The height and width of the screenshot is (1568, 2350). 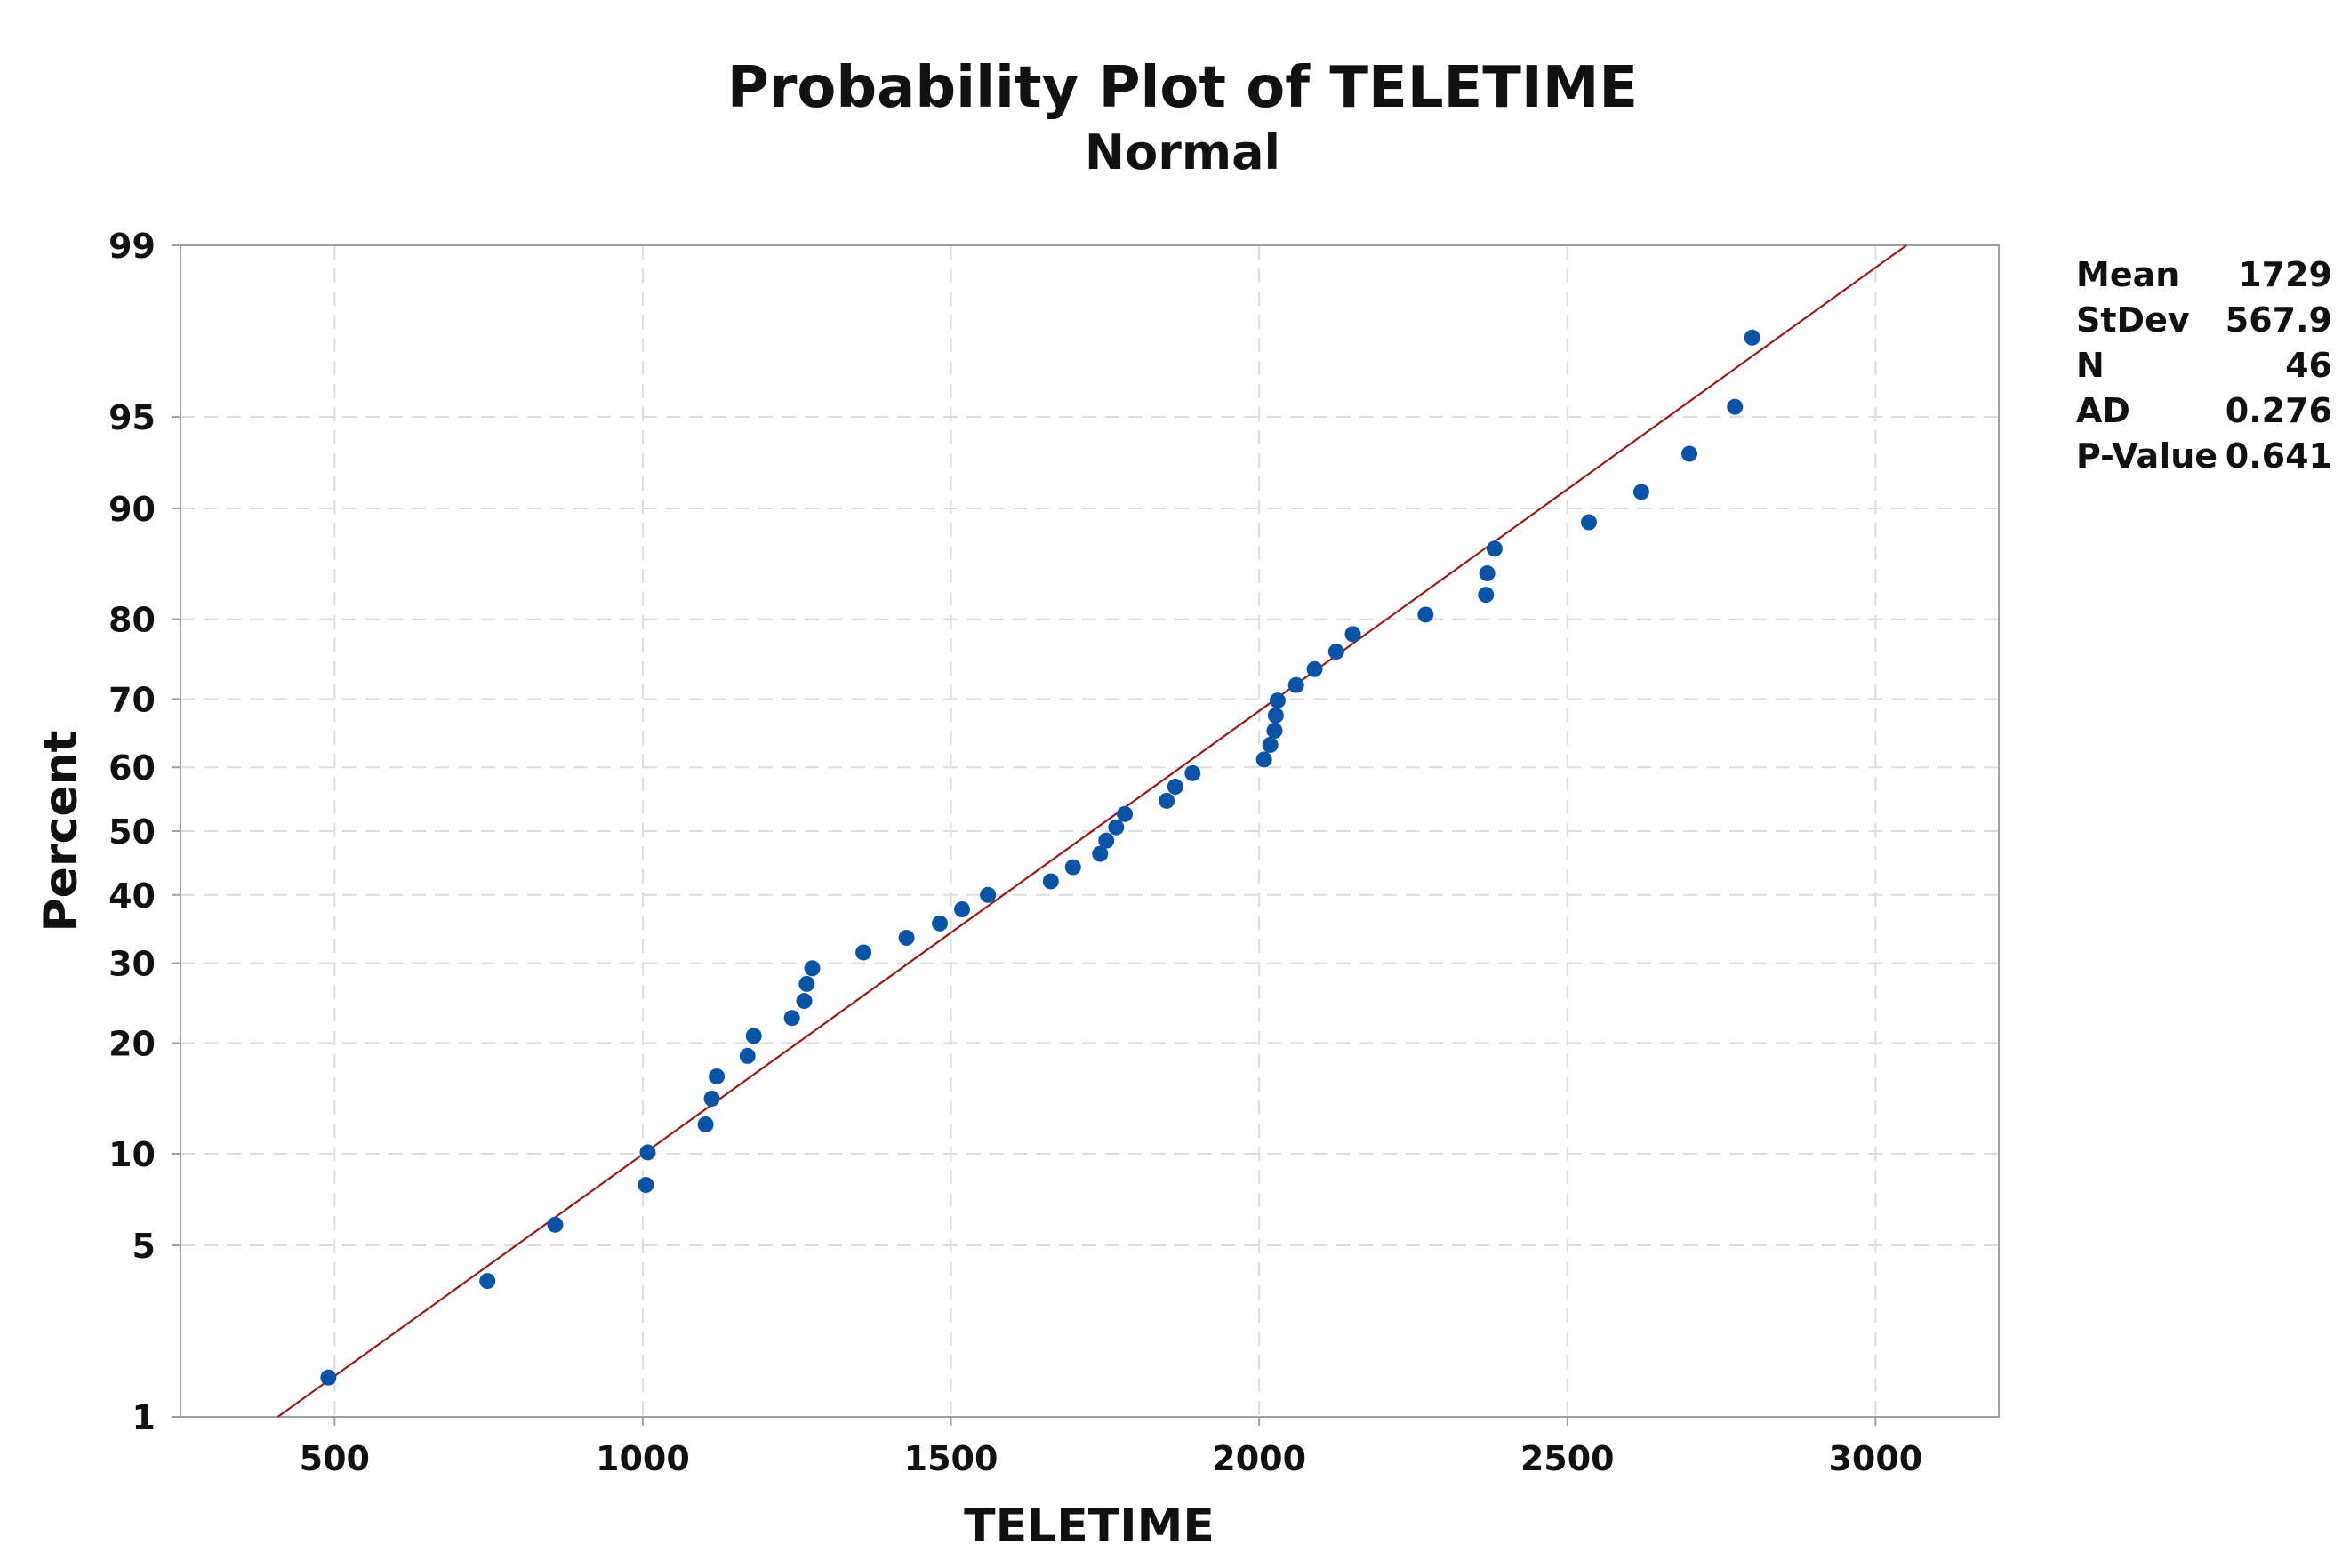 What do you see at coordinates (2127, 274) in the screenshot?
I see `stat-label: Mean` at bounding box center [2127, 274].